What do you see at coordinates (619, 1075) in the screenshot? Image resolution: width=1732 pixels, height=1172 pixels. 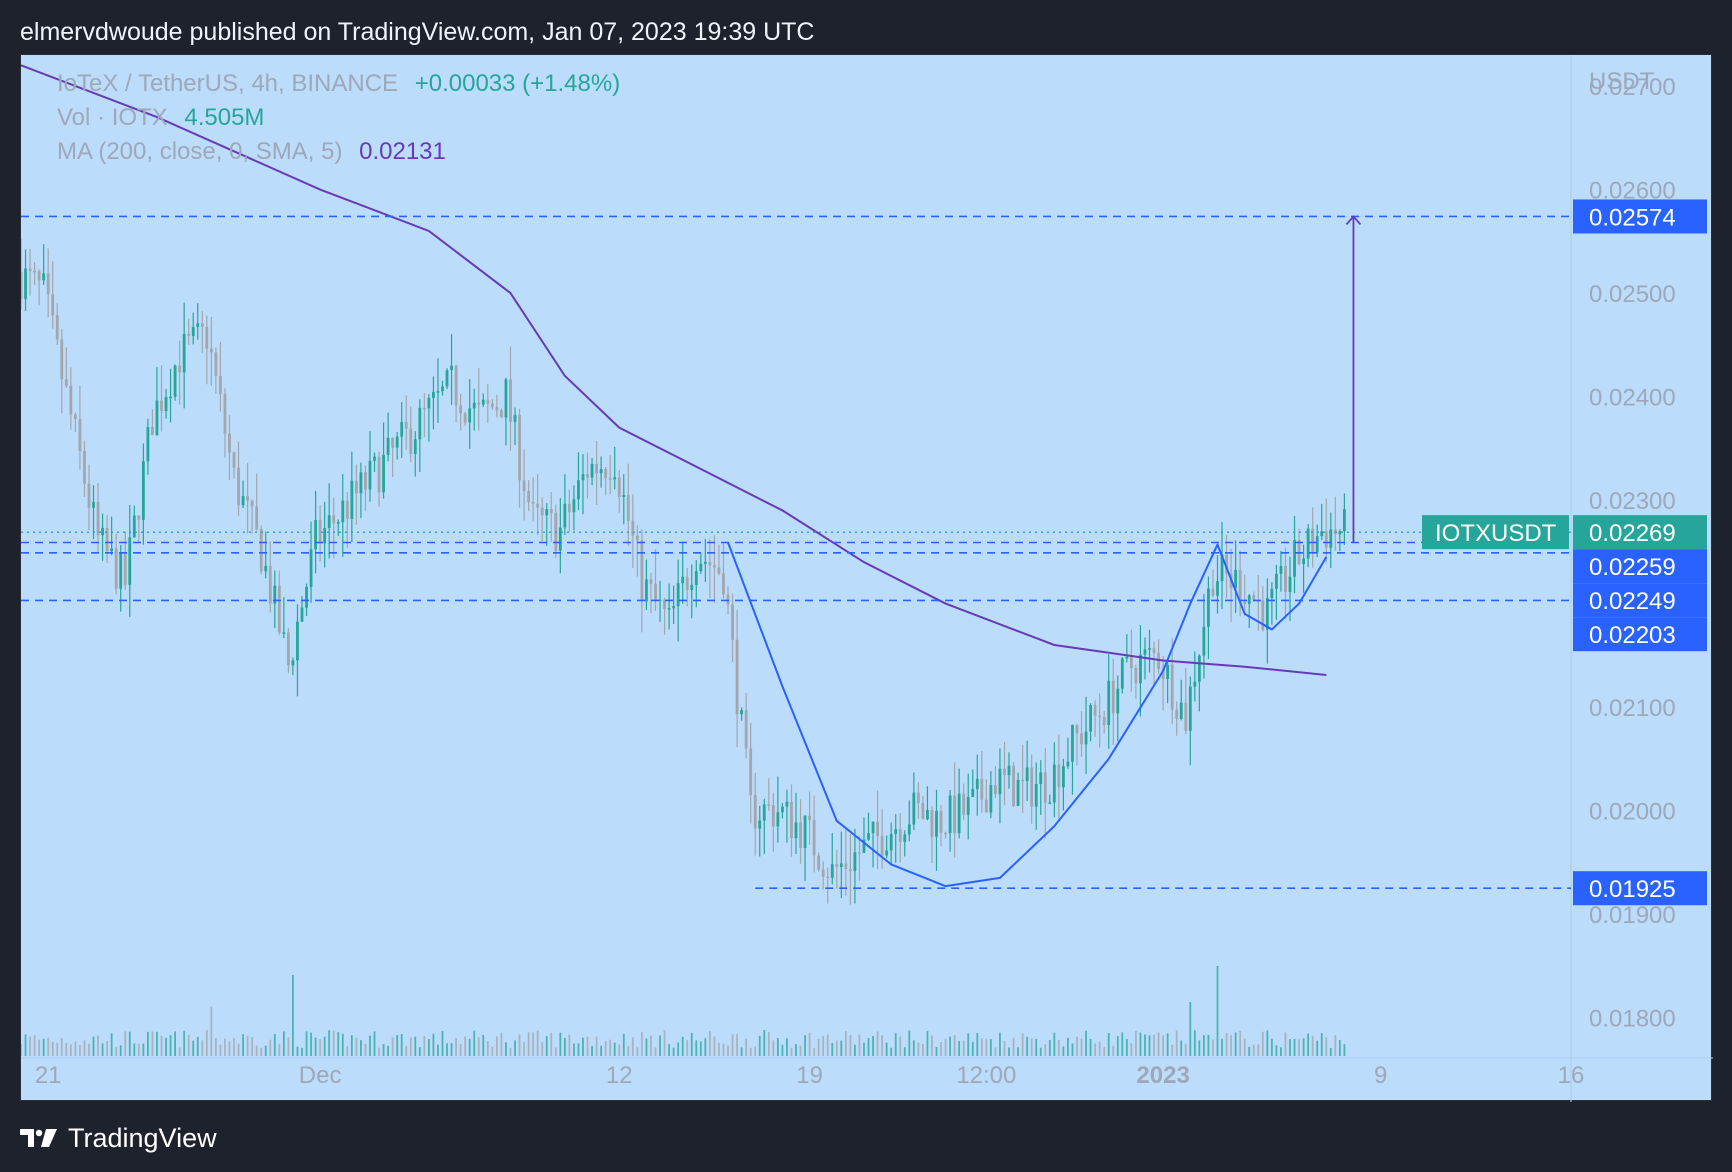 I see `x-tick-label: 12` at bounding box center [619, 1075].